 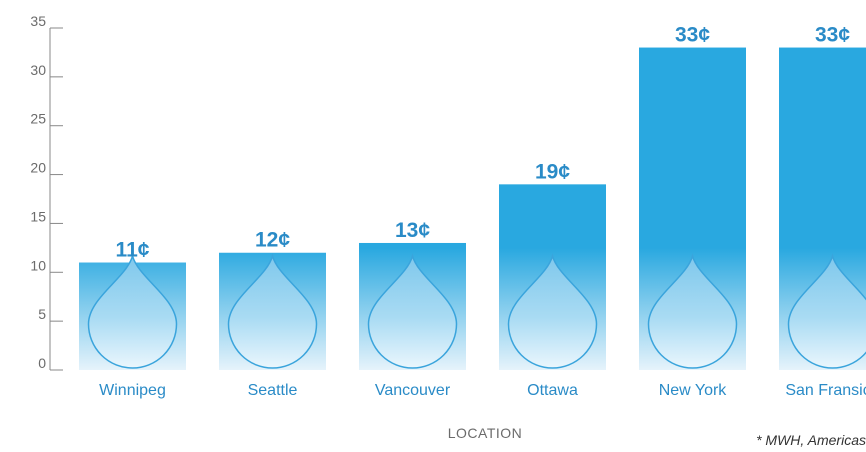 What do you see at coordinates (42, 314) in the screenshot?
I see `y-tick-label: 5` at bounding box center [42, 314].